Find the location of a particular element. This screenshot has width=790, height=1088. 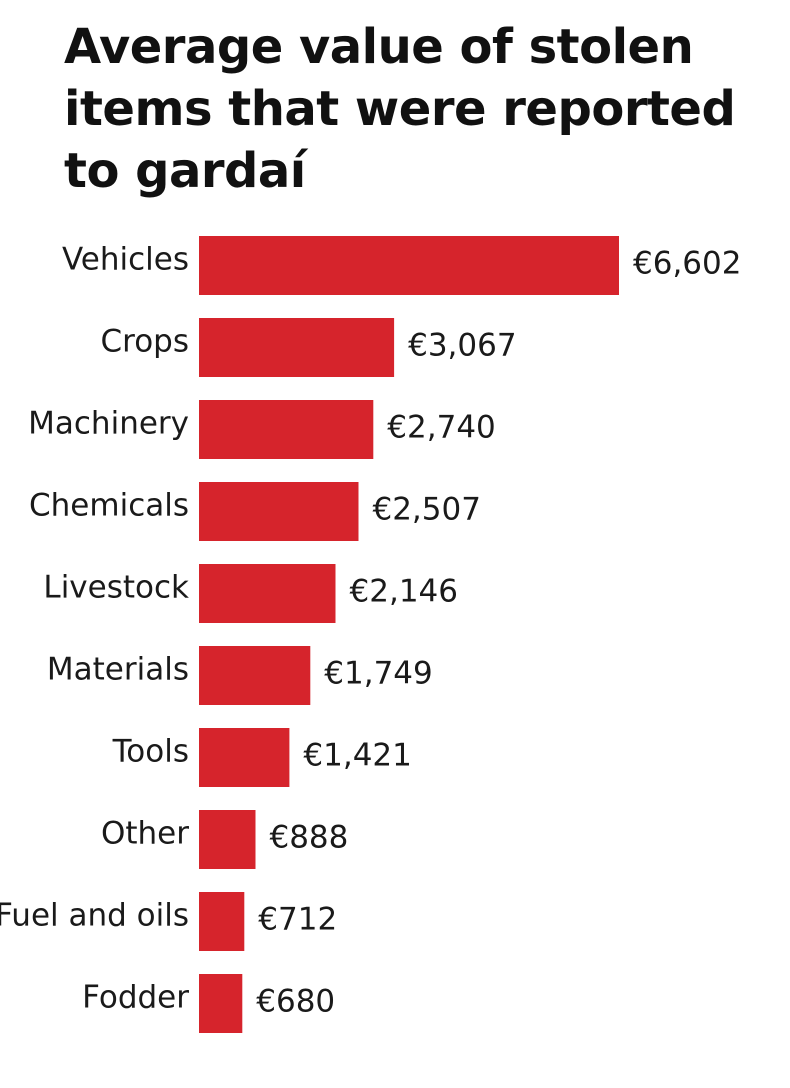

bar-machinery is located at coordinates (286, 429).